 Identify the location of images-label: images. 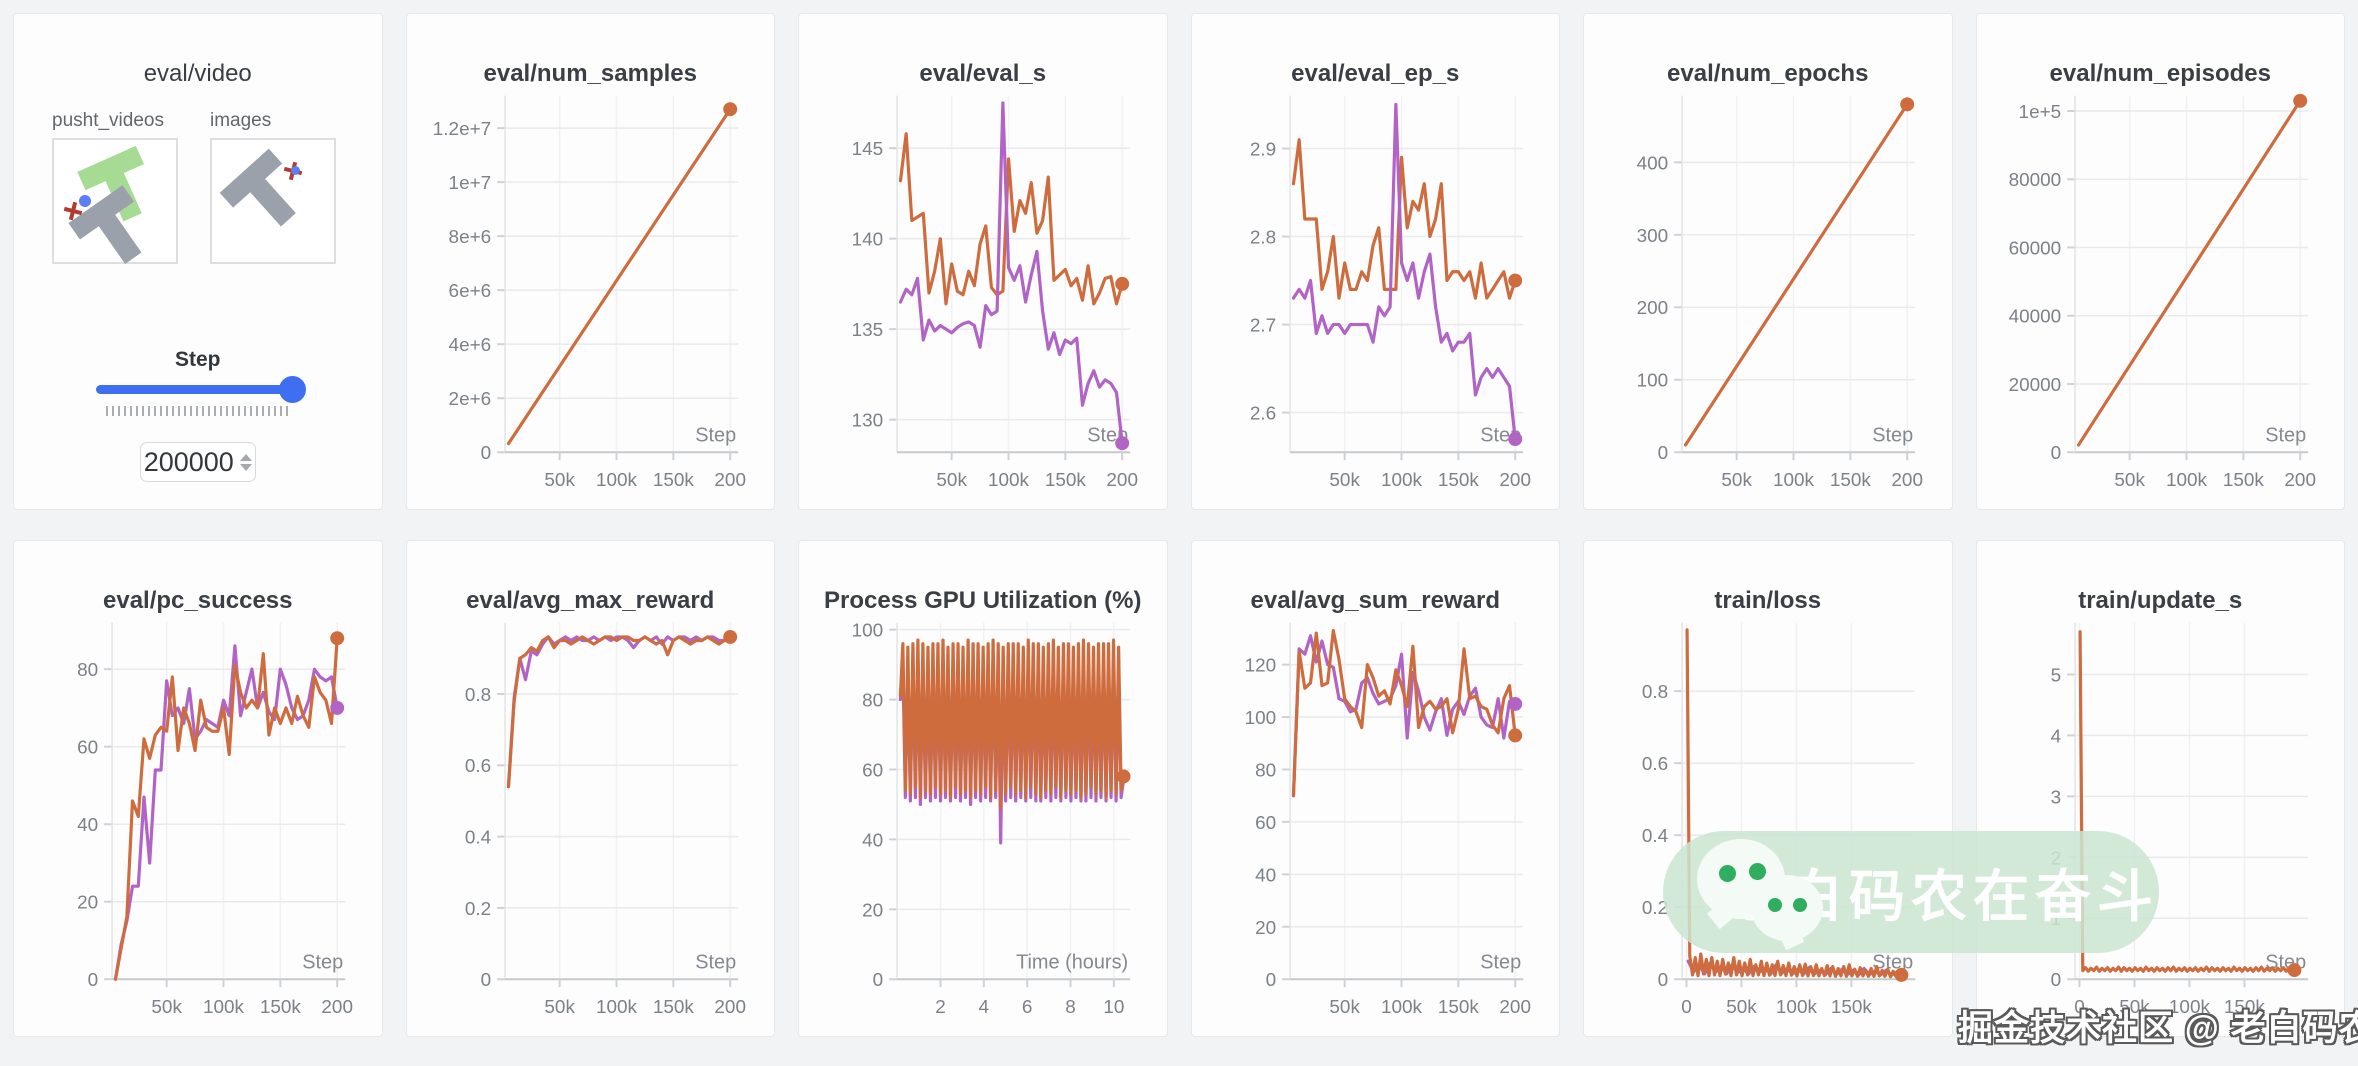
(241, 120).